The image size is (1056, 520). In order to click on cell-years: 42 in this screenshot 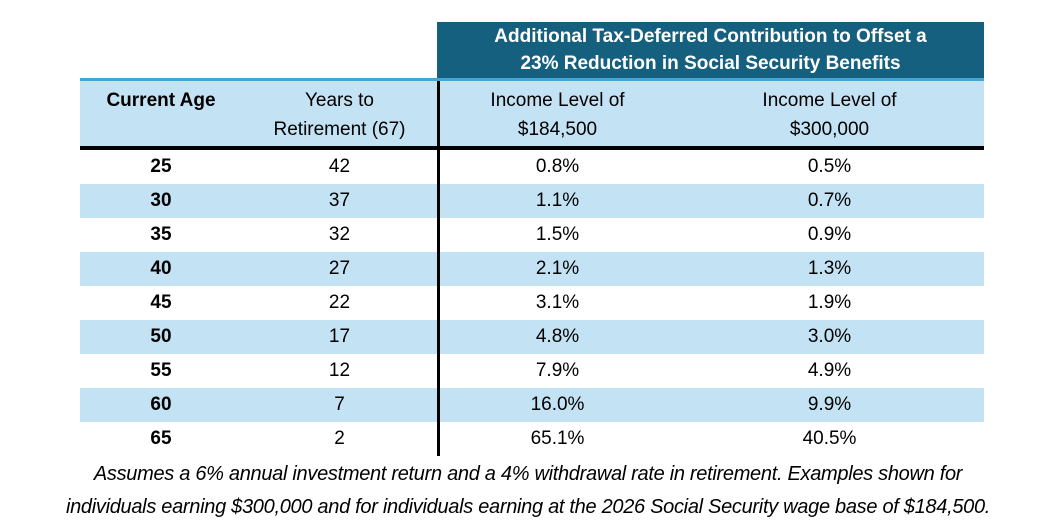, I will do `click(339, 166)`.